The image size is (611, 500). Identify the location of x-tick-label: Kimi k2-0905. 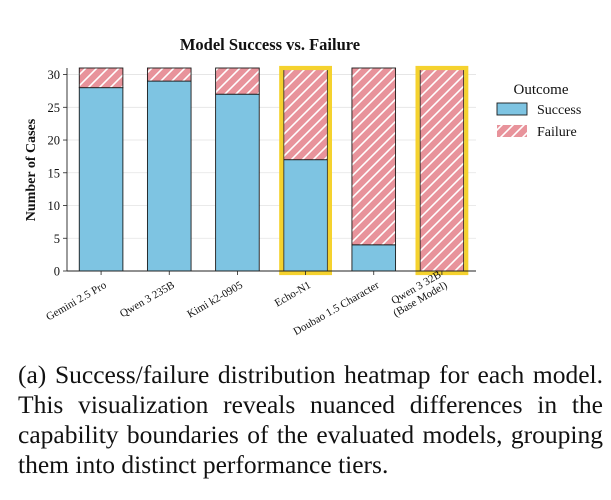
(215, 300).